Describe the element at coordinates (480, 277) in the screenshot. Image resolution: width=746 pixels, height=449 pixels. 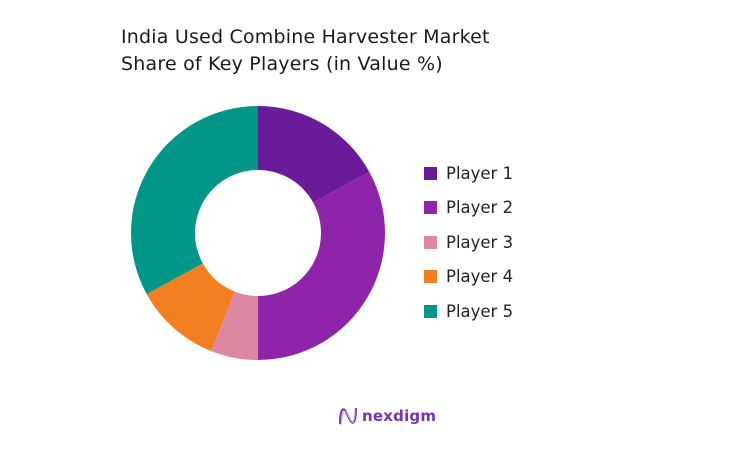
I see `legend-label: Player 4` at that location.